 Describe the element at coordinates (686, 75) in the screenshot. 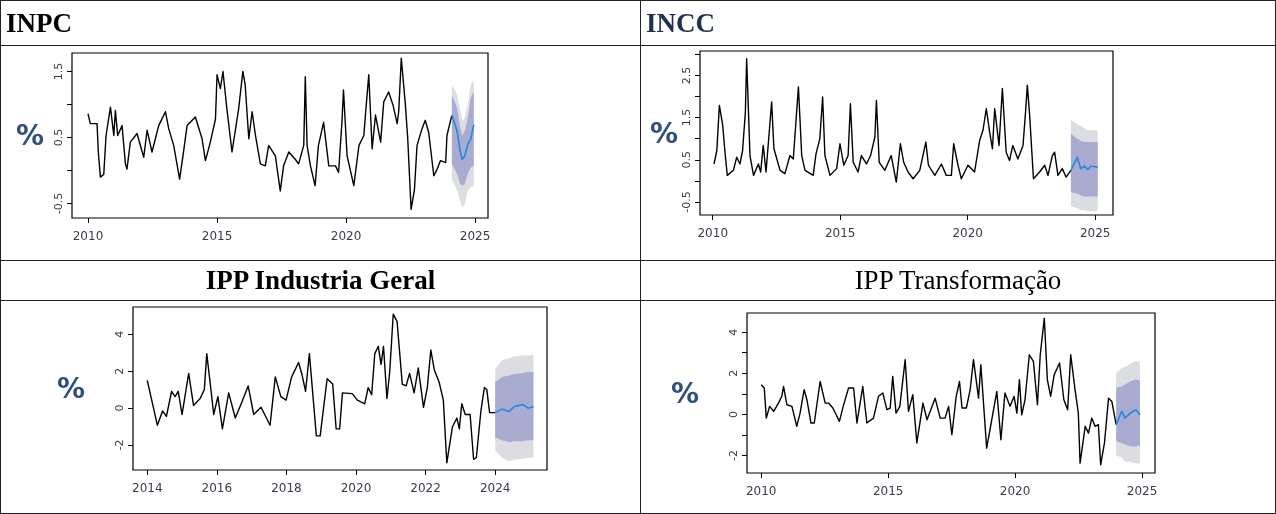

I see `y-tick-label: 2.5` at that location.